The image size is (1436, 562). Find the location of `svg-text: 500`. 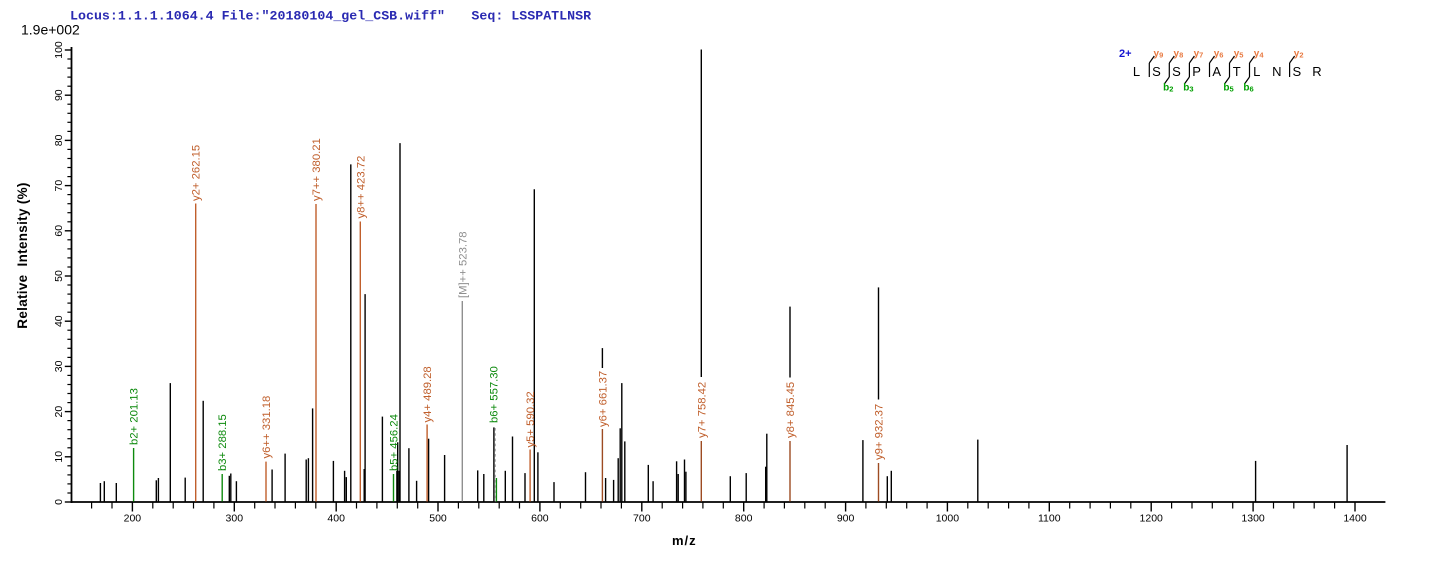

svg-text: 500 is located at coordinates (438, 519).